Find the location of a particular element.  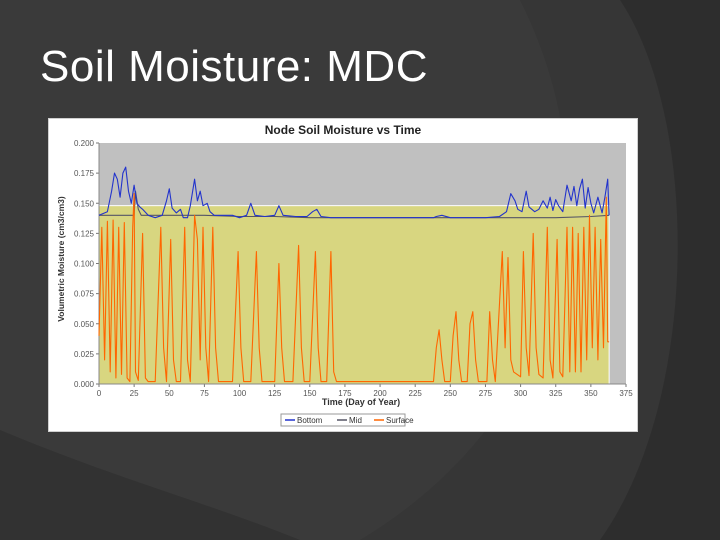

x-tick-label: 375 is located at coordinates (626, 393).